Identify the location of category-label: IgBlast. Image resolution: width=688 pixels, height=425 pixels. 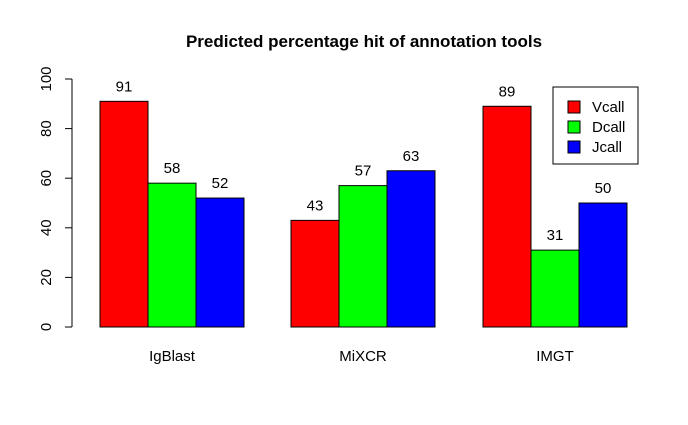
(172, 356).